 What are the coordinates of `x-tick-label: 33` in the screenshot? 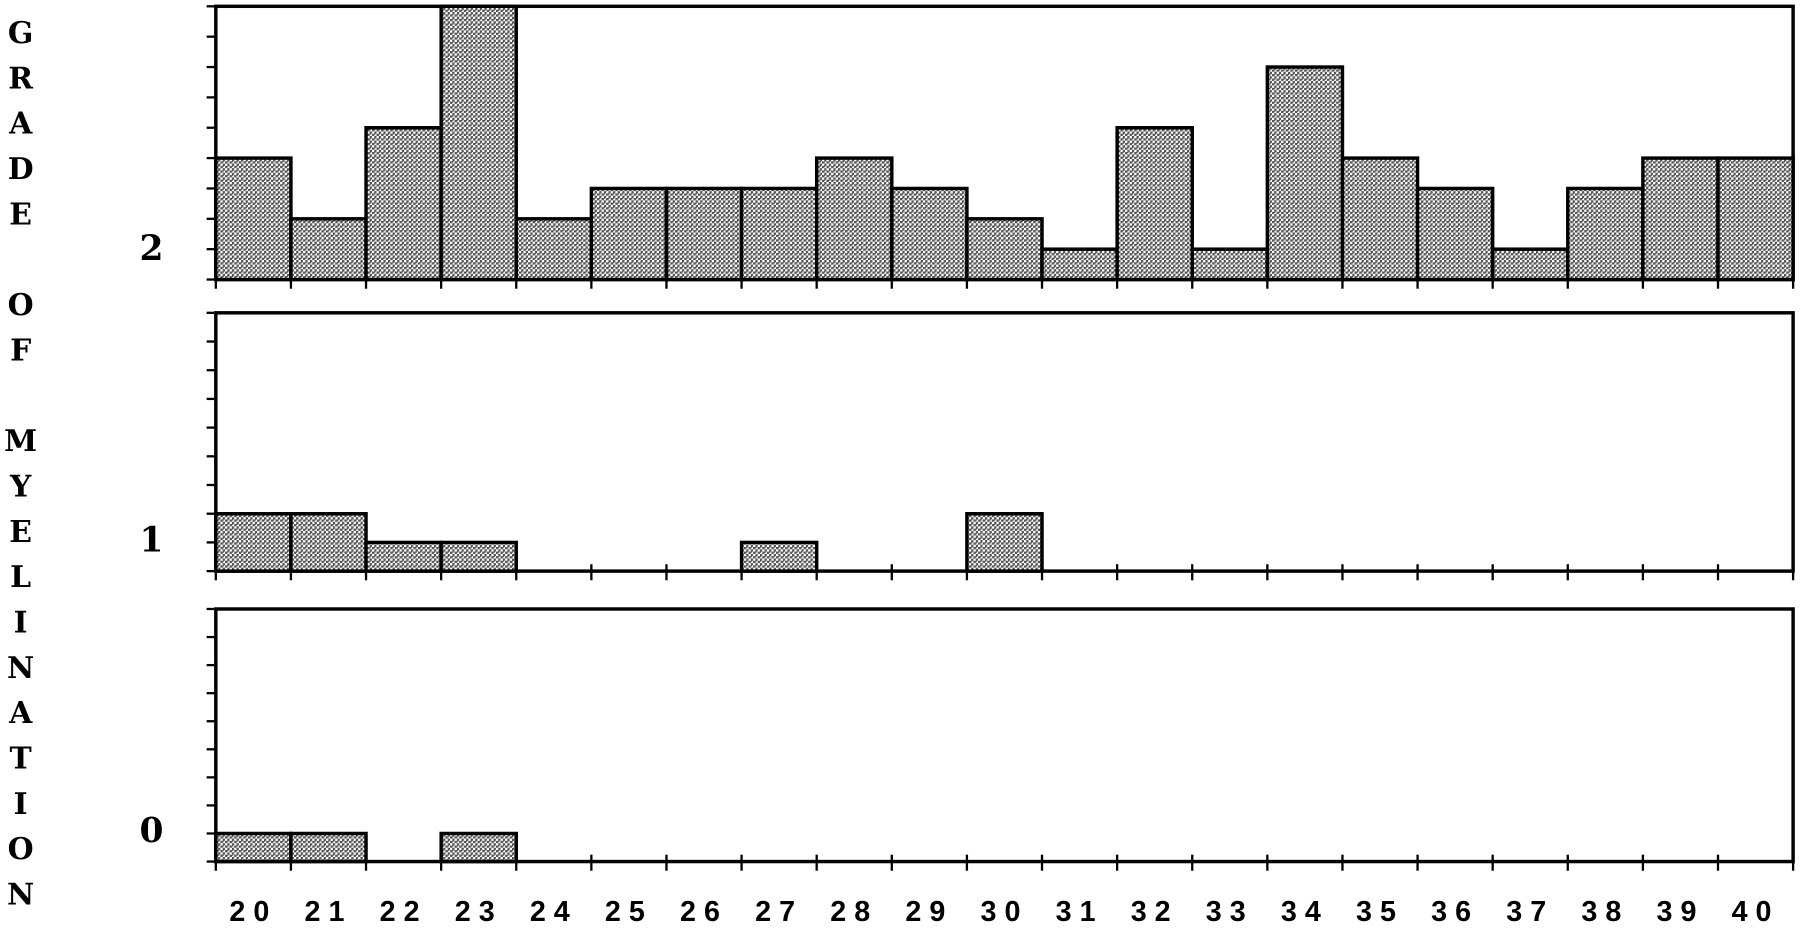 It's located at (1230, 912).